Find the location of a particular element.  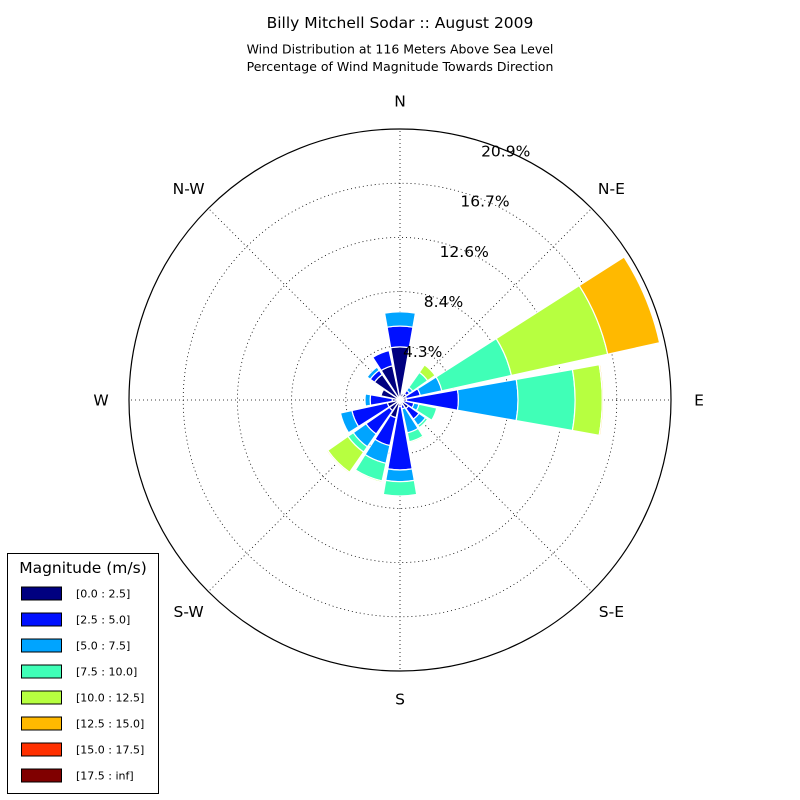

legend-label: [12.5 : 15.0] is located at coordinates (110, 724).